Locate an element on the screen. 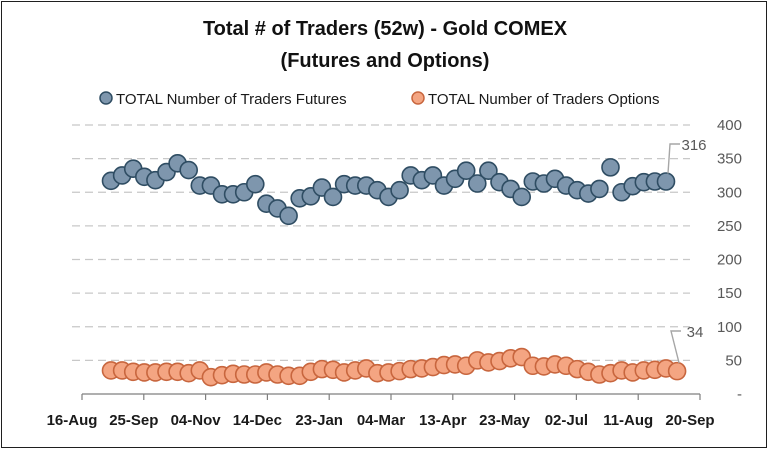  y-tick-label: 50 is located at coordinates (733, 360).